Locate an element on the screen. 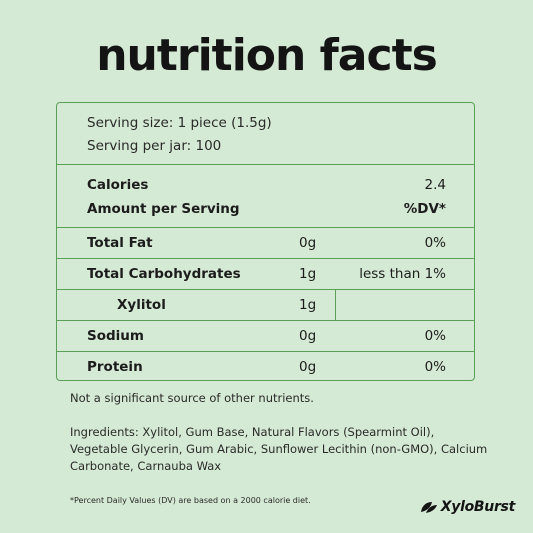 Image resolution: width=533 pixels, height=533 pixels. calories-label: Calories is located at coordinates (118, 185).